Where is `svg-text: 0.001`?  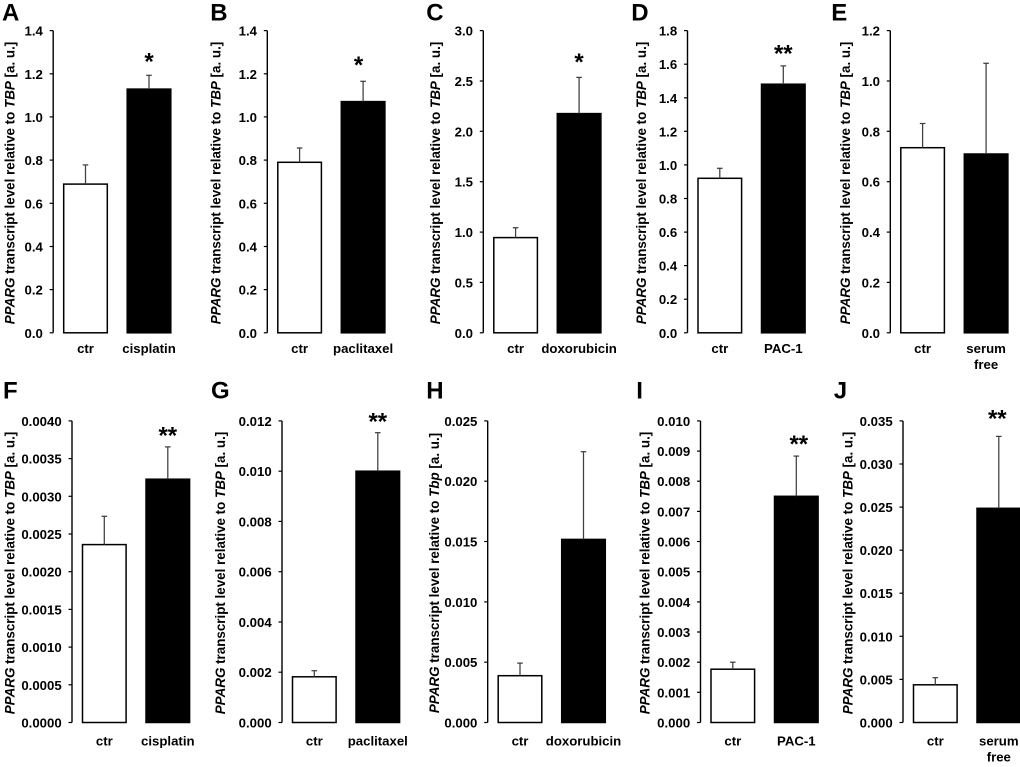
svg-text: 0.001 is located at coordinates (673, 692).